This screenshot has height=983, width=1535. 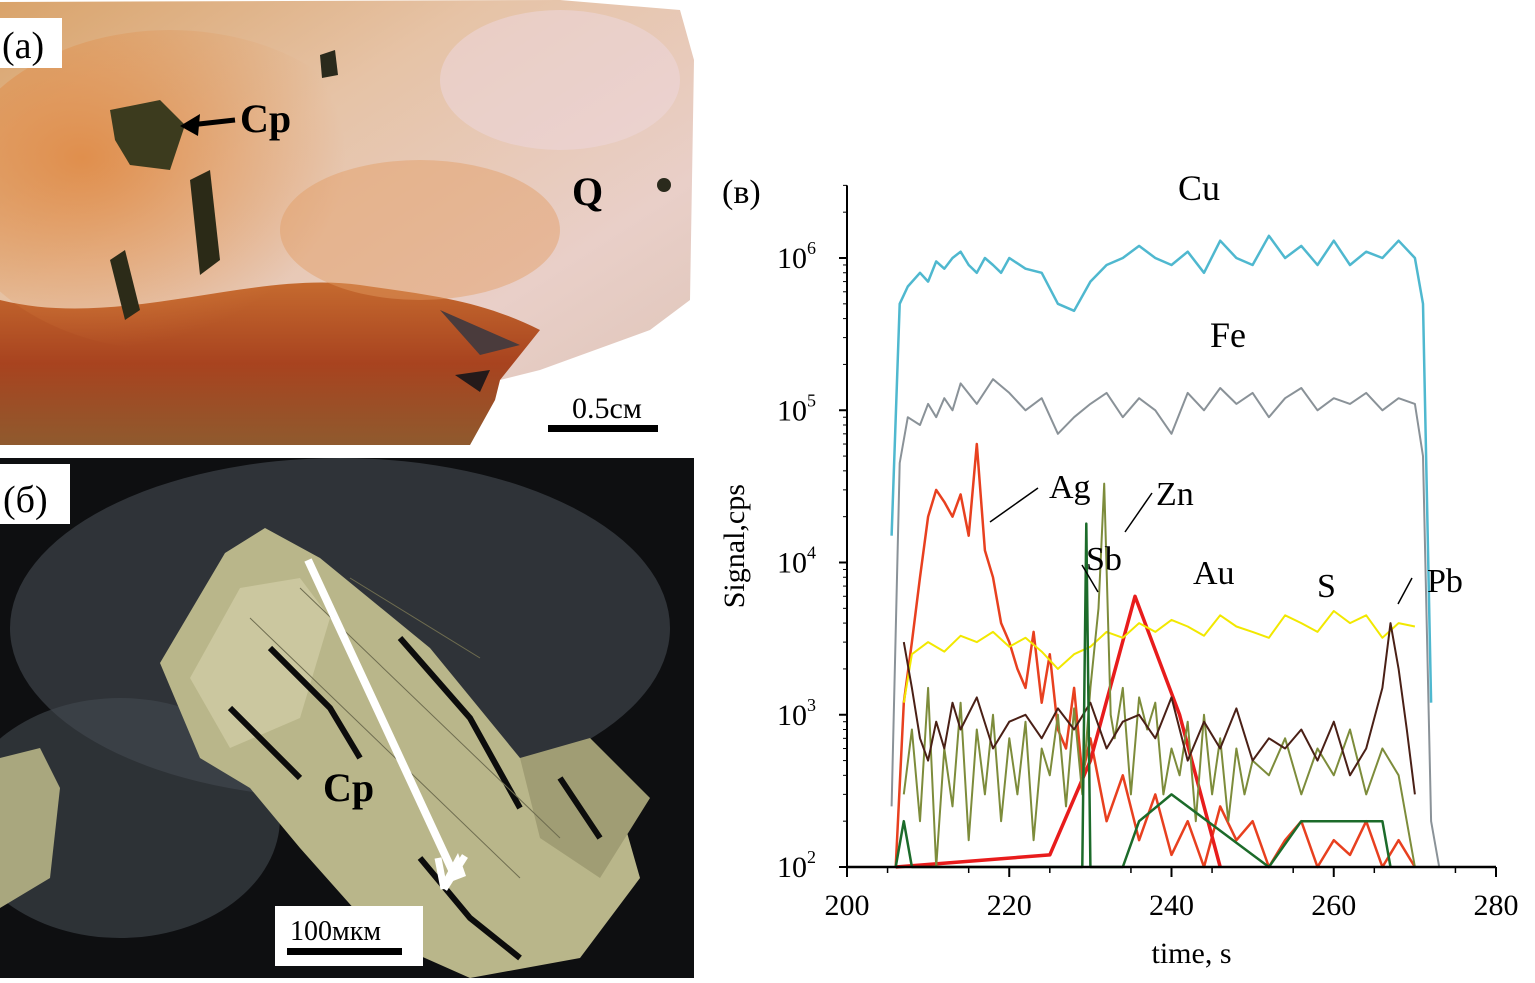 I want to click on scale-label-b: 100мкм, so click(x=335, y=931).